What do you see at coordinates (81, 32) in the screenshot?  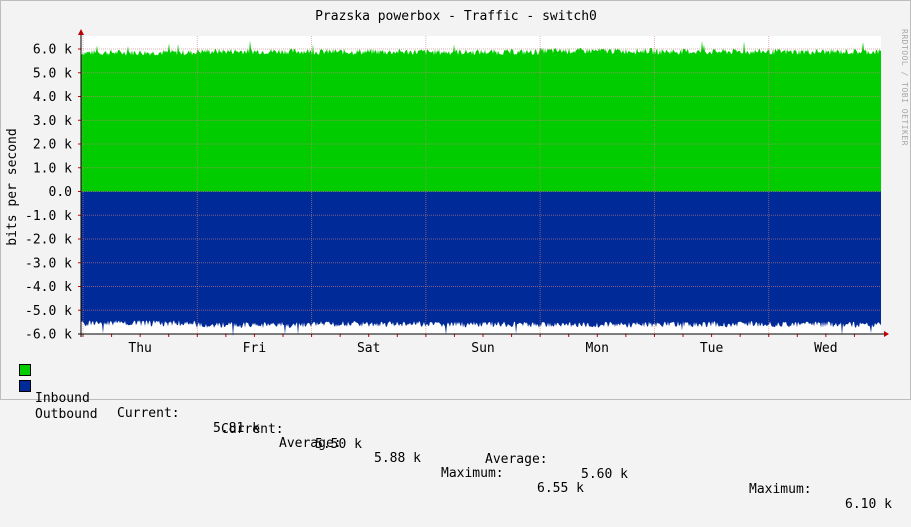 I see `y-axis-arrow` at bounding box center [81, 32].